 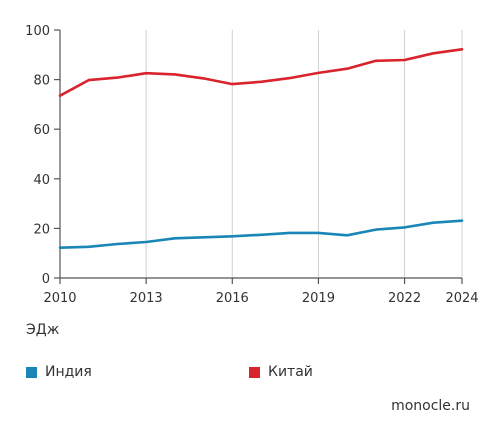 I want to click on legend-item-india: Индия, so click(x=59, y=372).